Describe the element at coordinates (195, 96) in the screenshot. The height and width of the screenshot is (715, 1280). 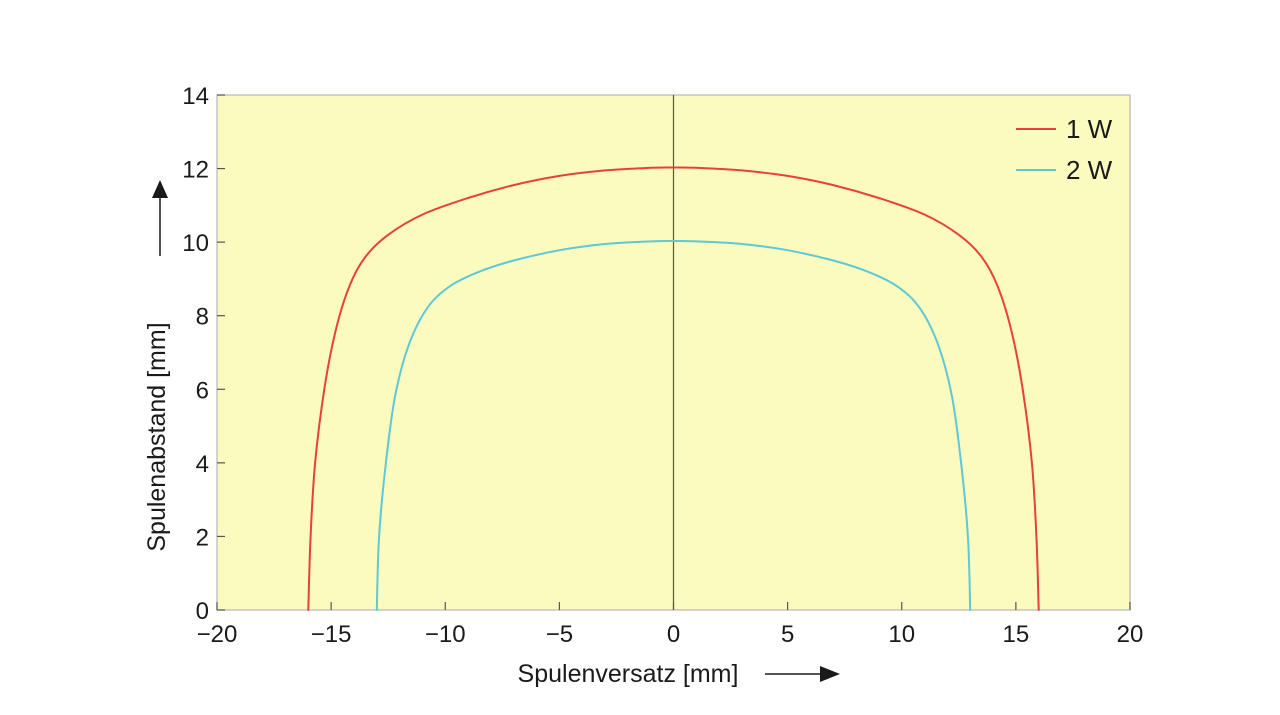
I see `y-tick-label: 14` at that location.